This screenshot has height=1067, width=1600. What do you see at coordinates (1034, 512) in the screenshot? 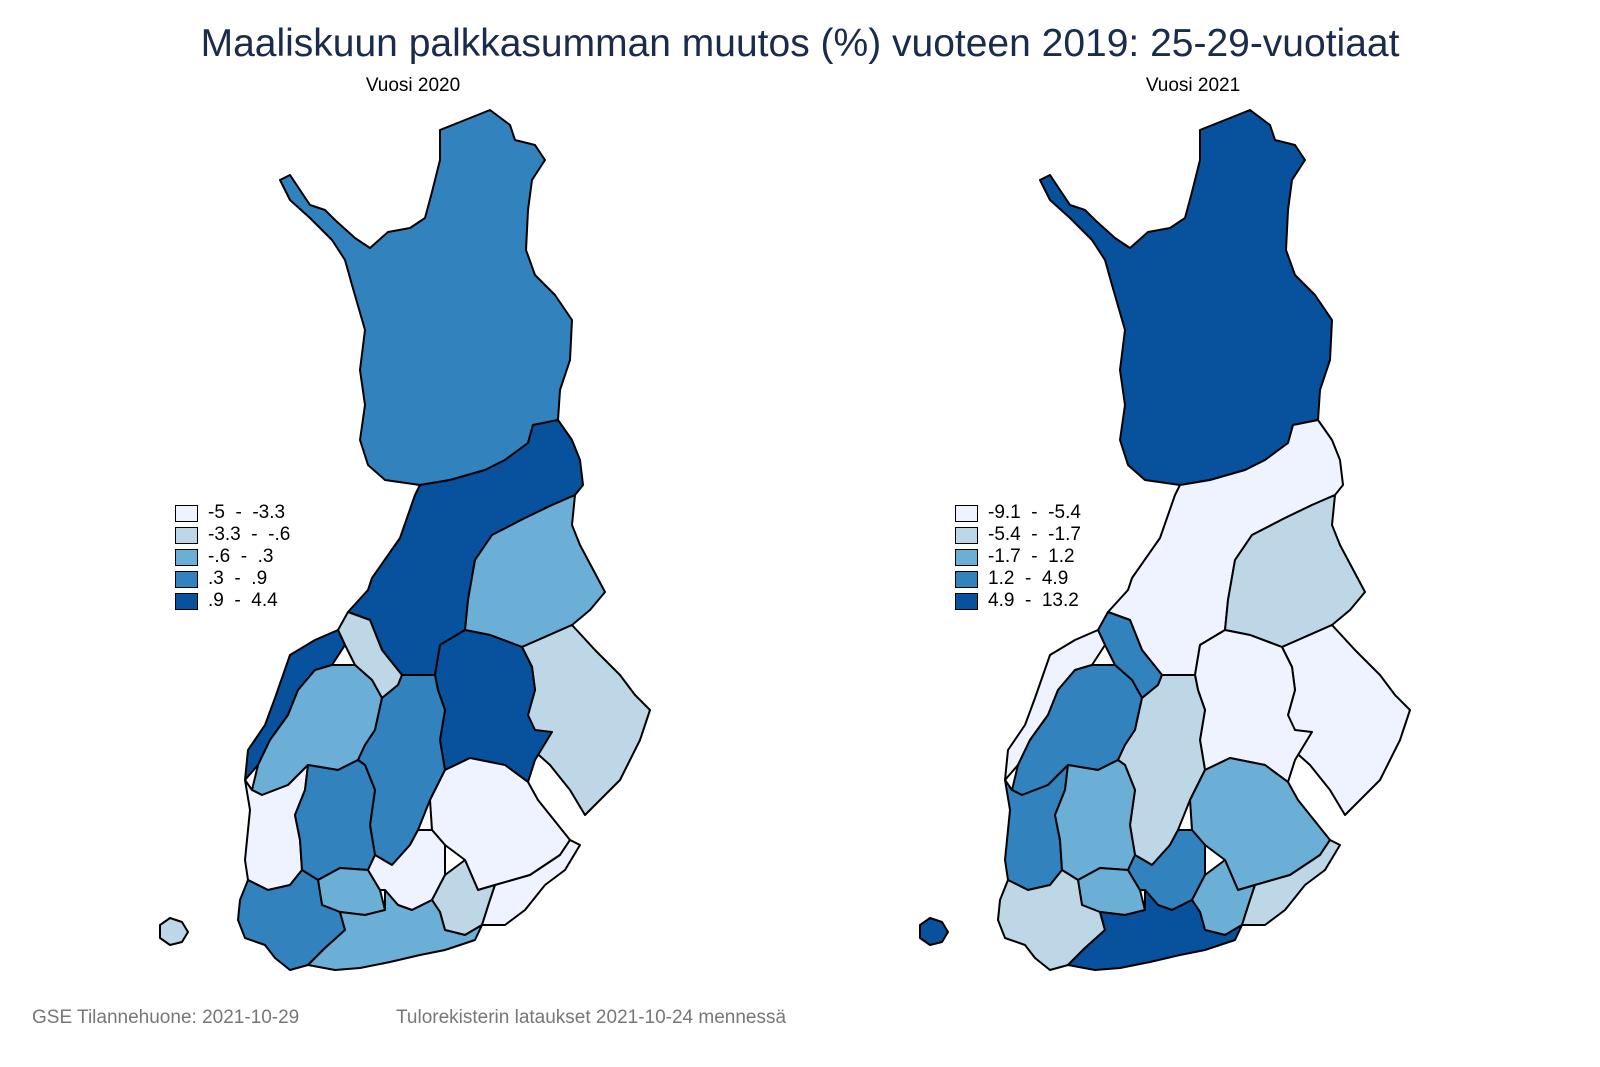
I see `legend-label: -9.1 - -5.4` at bounding box center [1034, 512].